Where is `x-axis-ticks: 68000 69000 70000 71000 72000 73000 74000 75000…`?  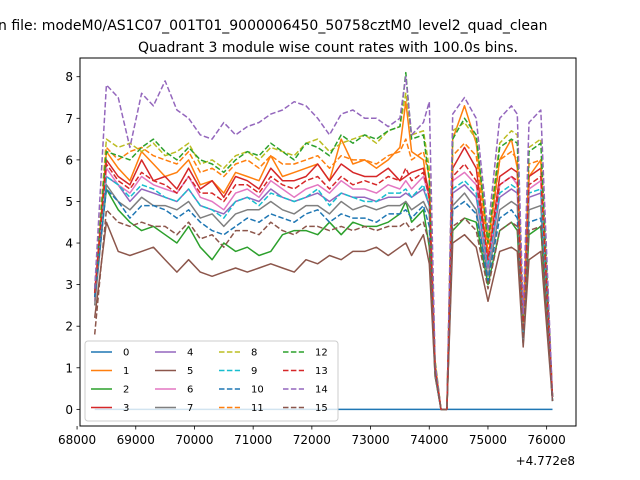 x-axis-ticks: 68000 69000 70000 71000 72000 73000 74000 75000… is located at coordinates (312, 436).